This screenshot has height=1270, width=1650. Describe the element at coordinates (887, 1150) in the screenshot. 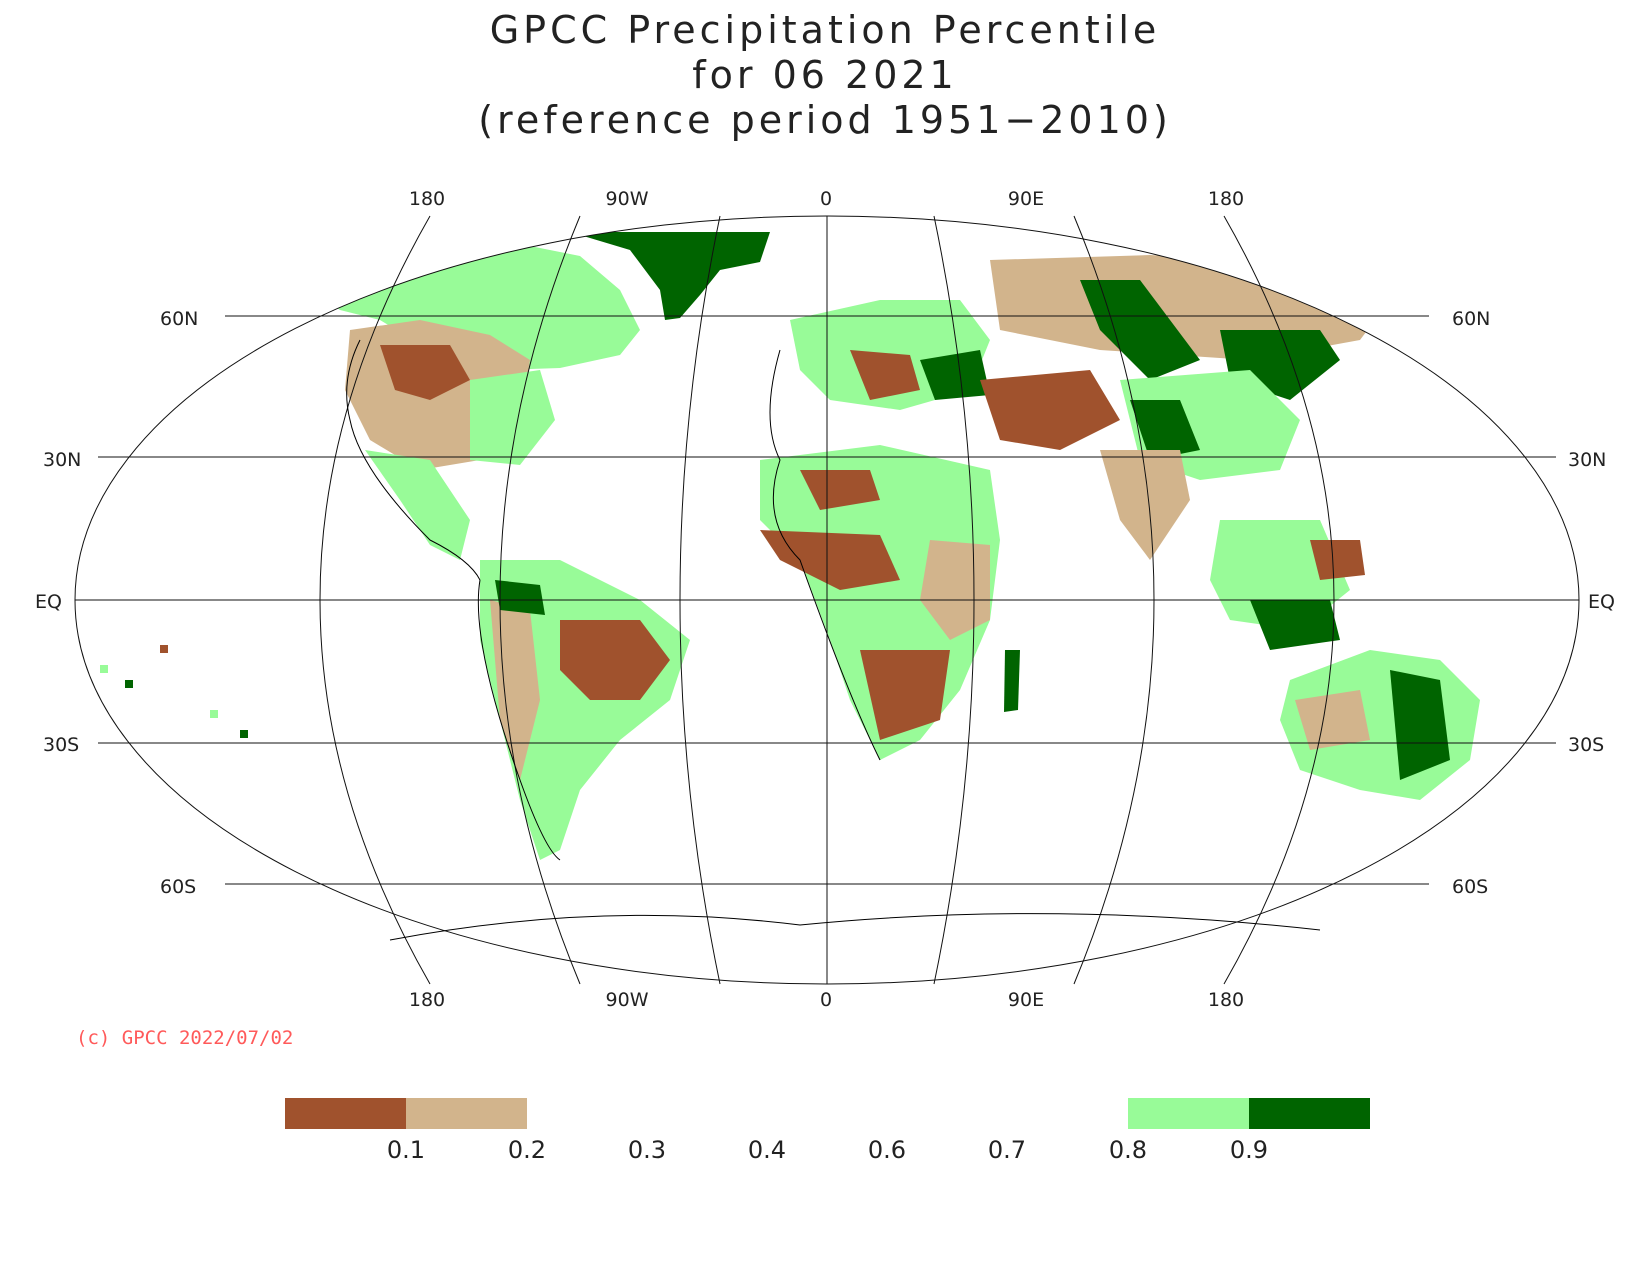

I see `colorbar-tick-label: 0.6` at that location.